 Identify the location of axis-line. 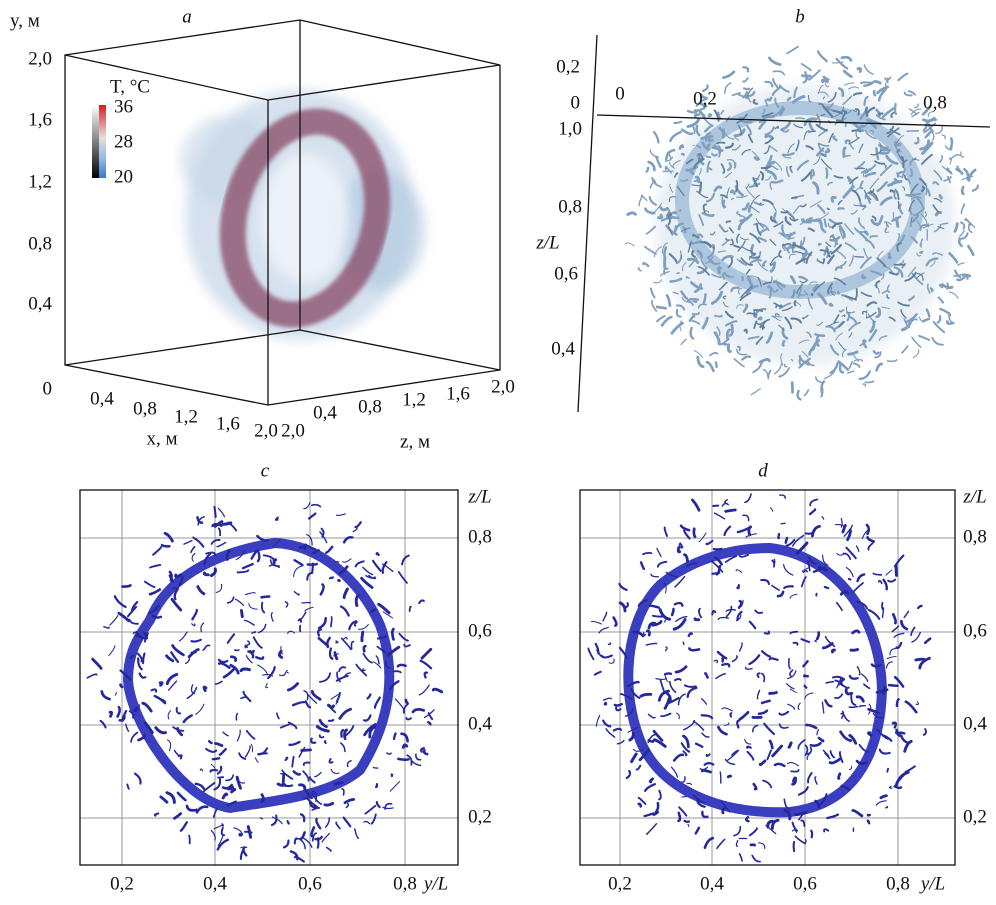
(793, 121).